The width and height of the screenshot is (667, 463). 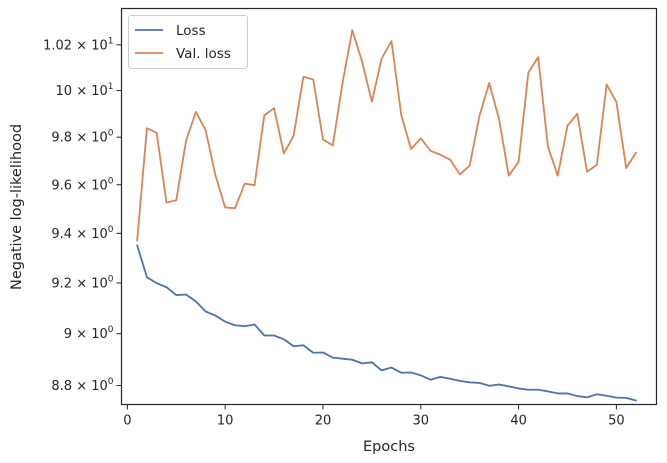 I want to click on y-tick-label: 9.6 × 100, so click(x=82, y=184).